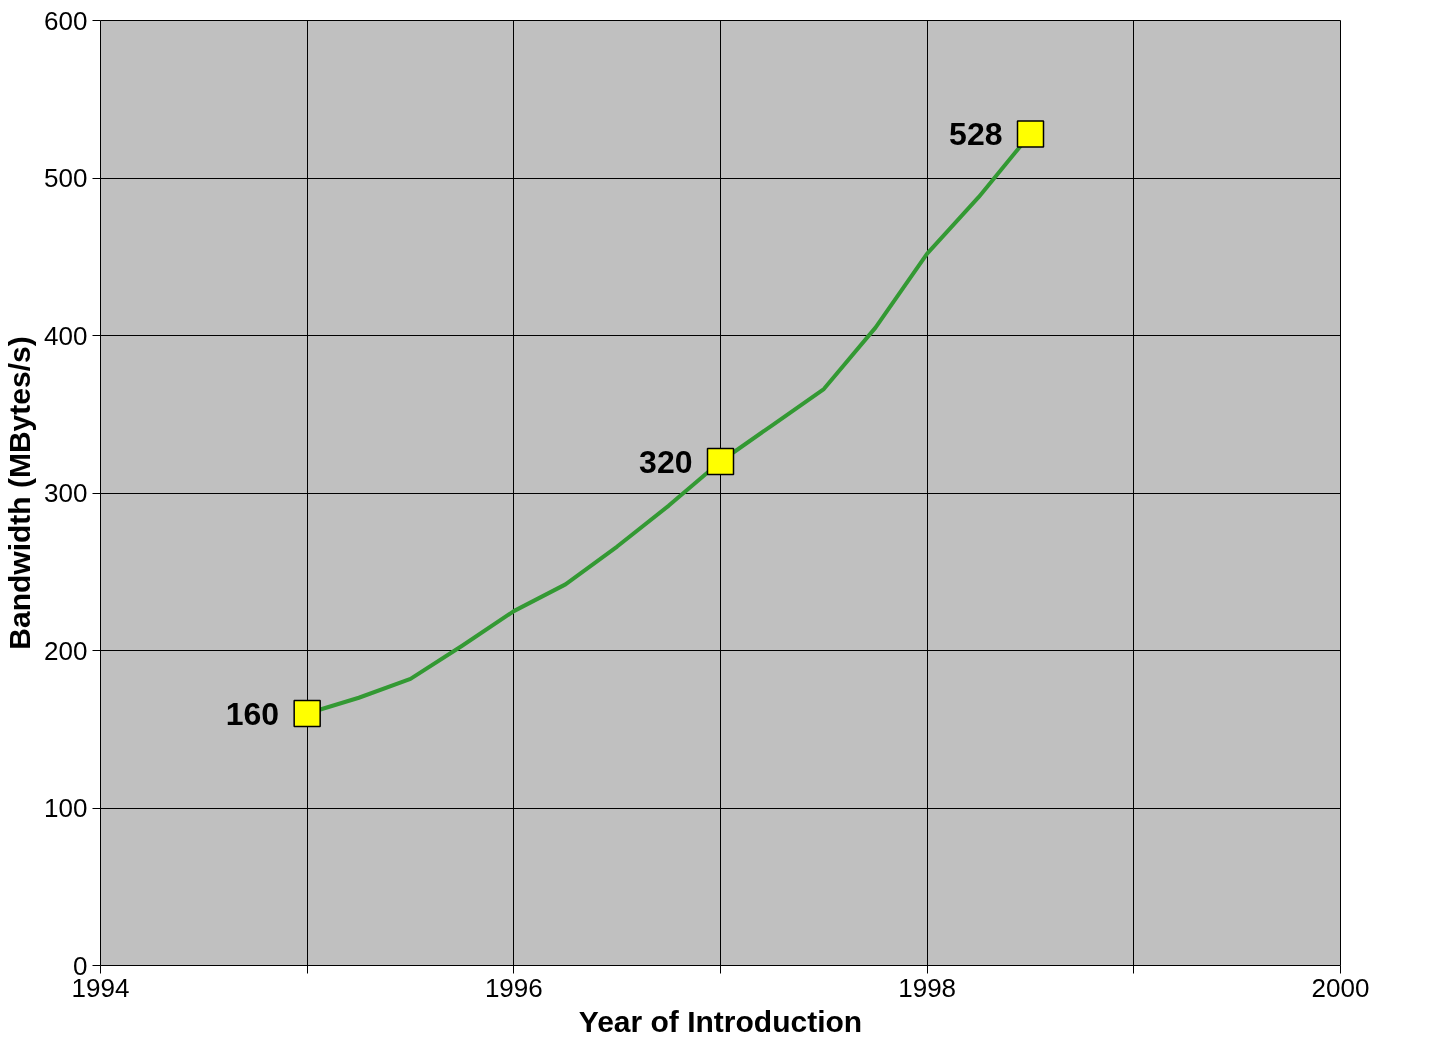  I want to click on y-tick-label: 600, so click(66, 20).